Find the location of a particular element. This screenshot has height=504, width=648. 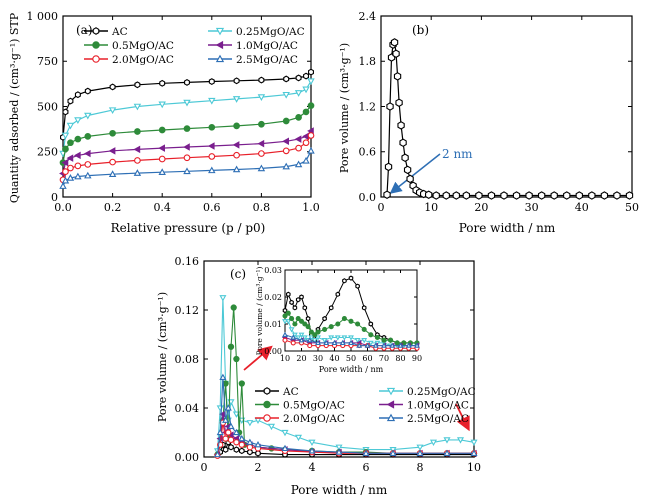

x-tick-label-c-inset: 90 is located at coordinates (417, 358).